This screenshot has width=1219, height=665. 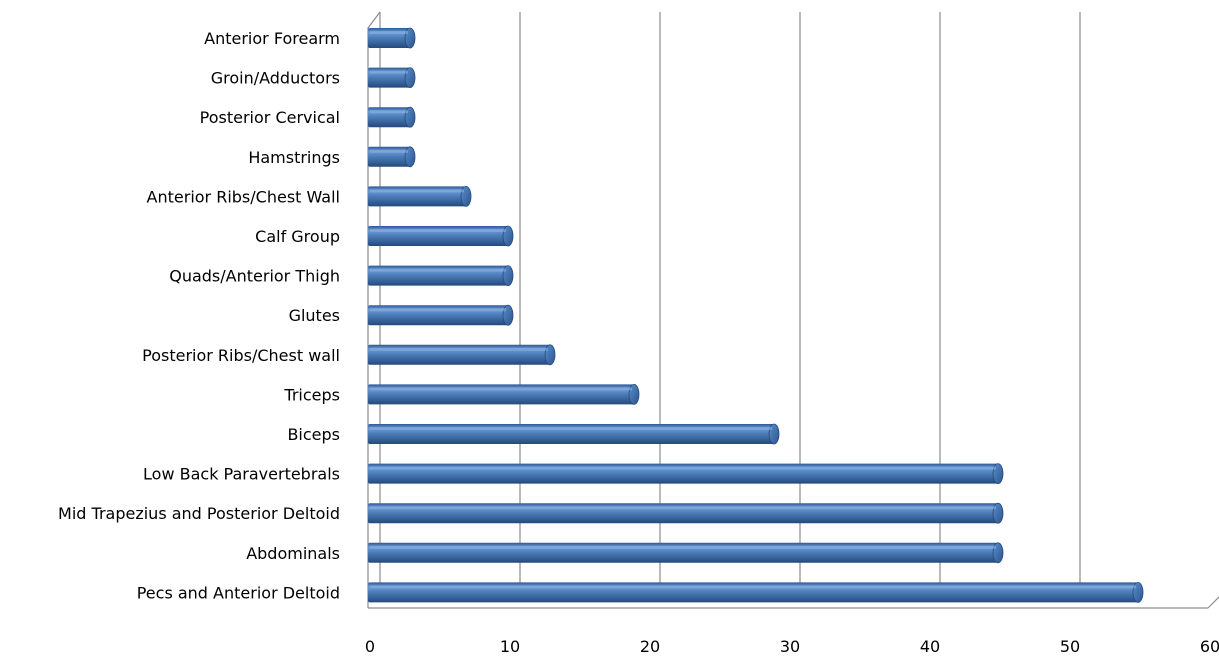 I want to click on category-label: Pecs and Anterior Deltoid, so click(x=238, y=592).